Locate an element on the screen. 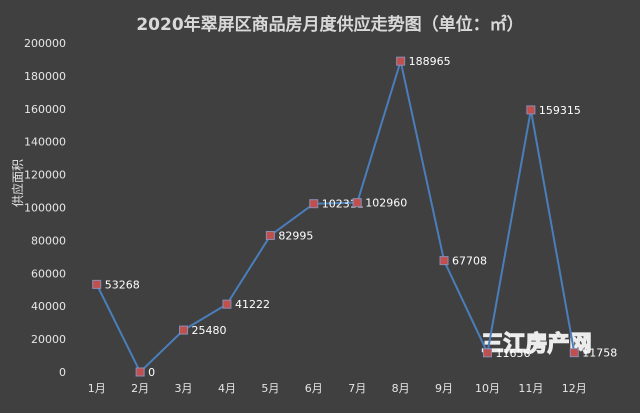  data-label: 0 is located at coordinates (151, 372).